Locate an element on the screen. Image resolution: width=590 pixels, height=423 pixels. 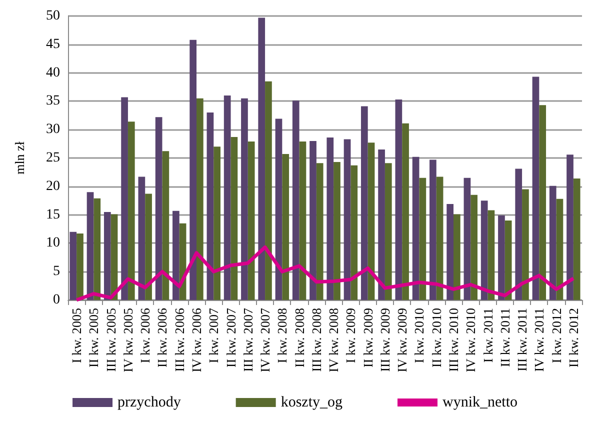
x-tick-label: II kw. 2010 is located at coordinates (436, 338).